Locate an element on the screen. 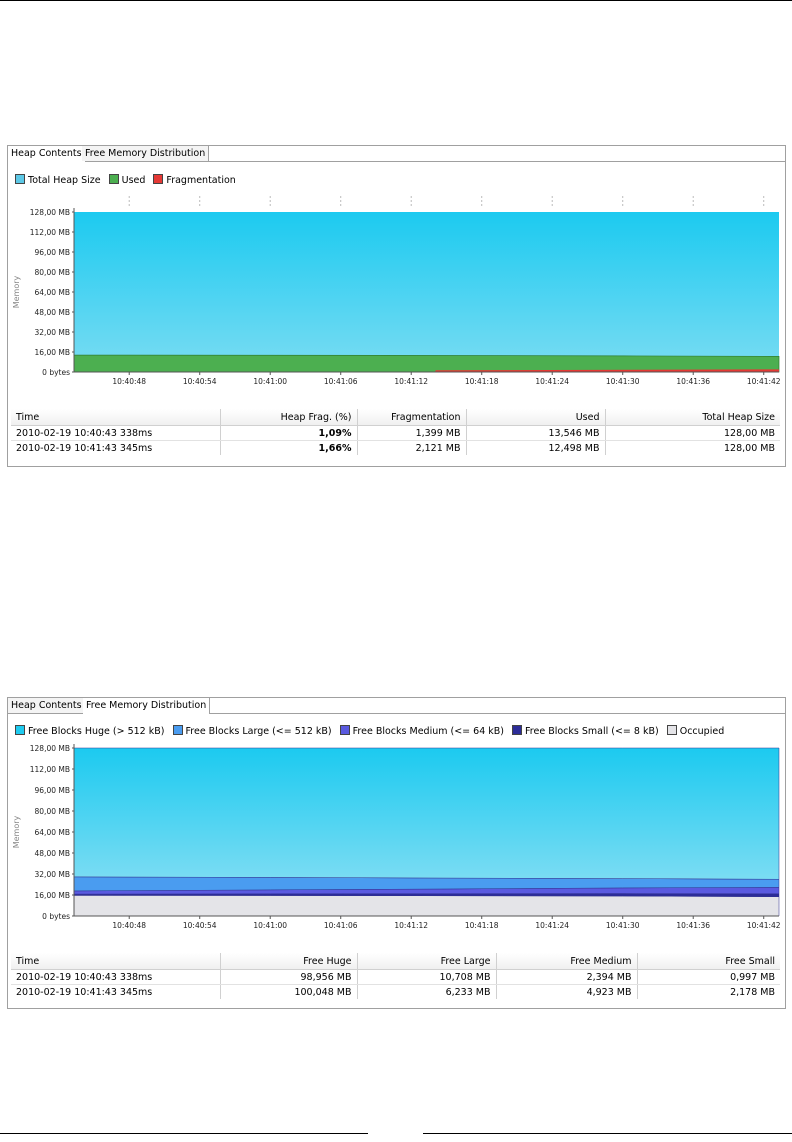  legend-item: Free Blocks Huge (> 512 kB) is located at coordinates (89, 731).